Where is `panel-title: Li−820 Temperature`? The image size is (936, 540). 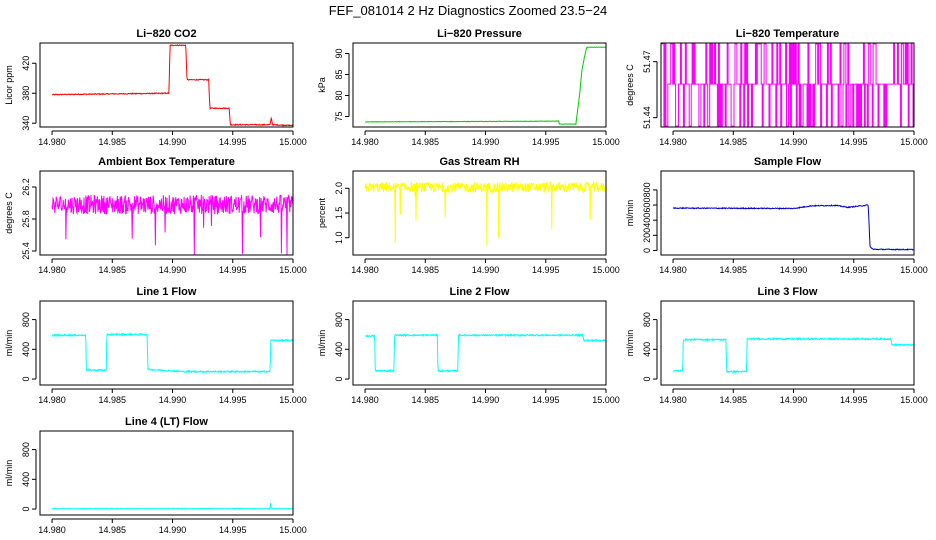 panel-title: Li−820 Temperature is located at coordinates (787, 34).